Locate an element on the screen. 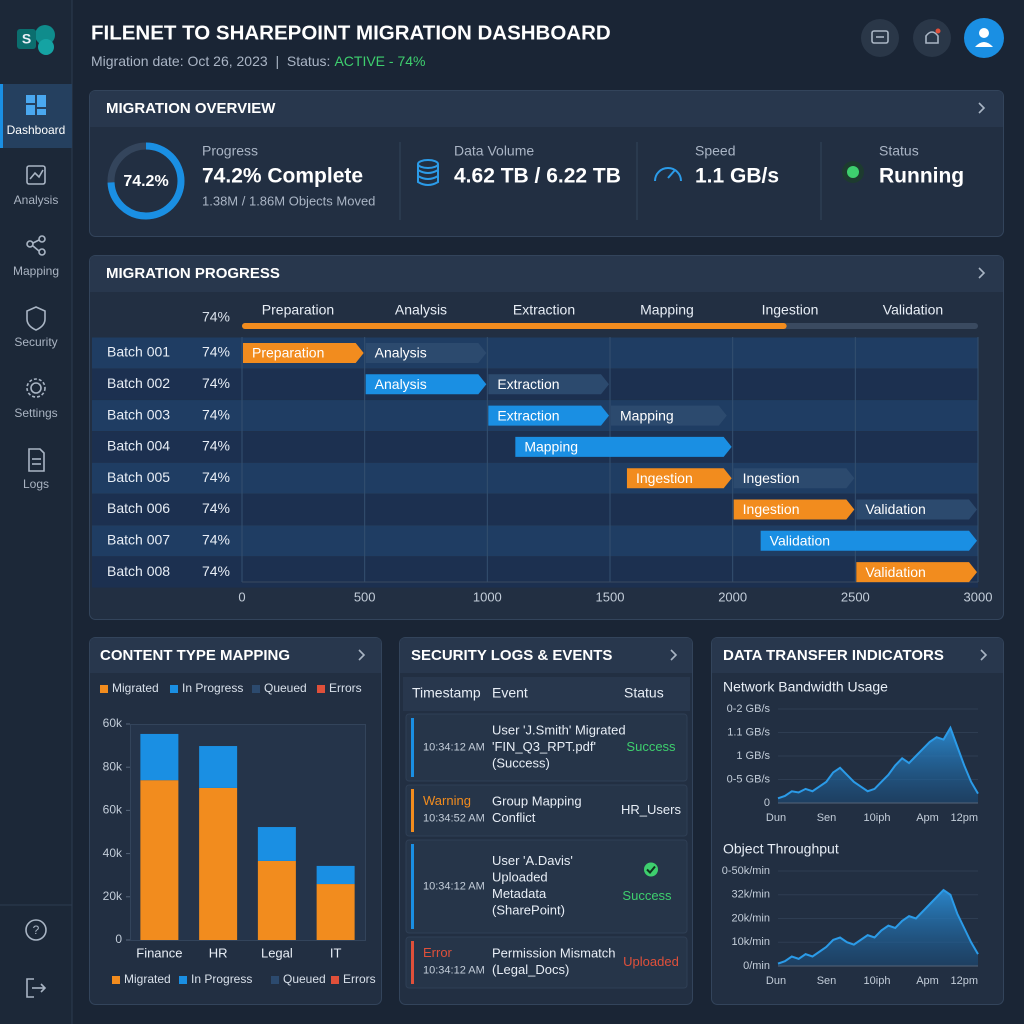 This screenshot has height=1024, width=1024. log-event: Uploaded is located at coordinates (520, 877).